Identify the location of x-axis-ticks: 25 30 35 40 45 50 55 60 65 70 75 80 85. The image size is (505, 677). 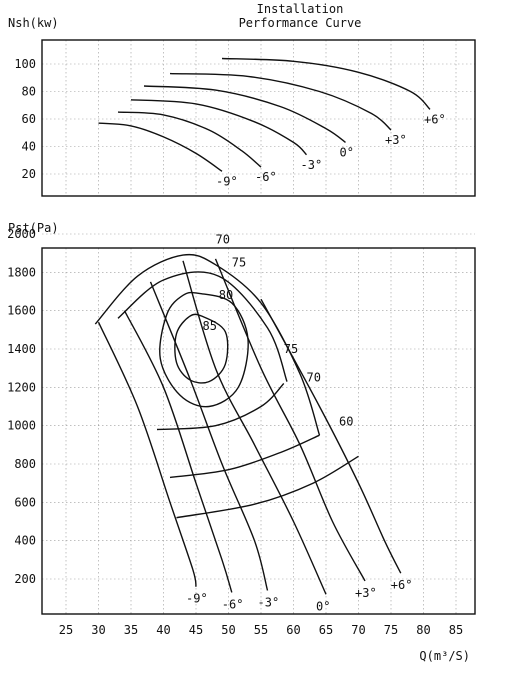
(261, 630).